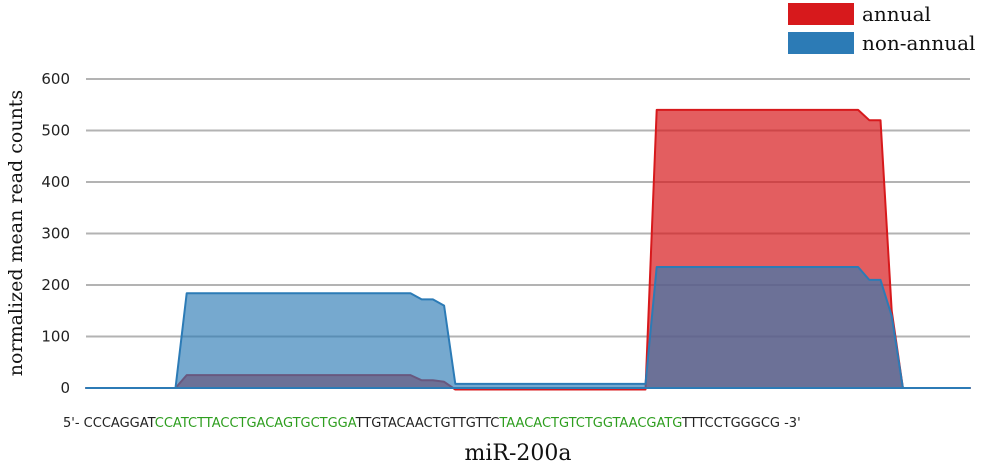 The image size is (996, 465). I want to click on sequence-segment: CCCAGGAT, so click(120, 423).